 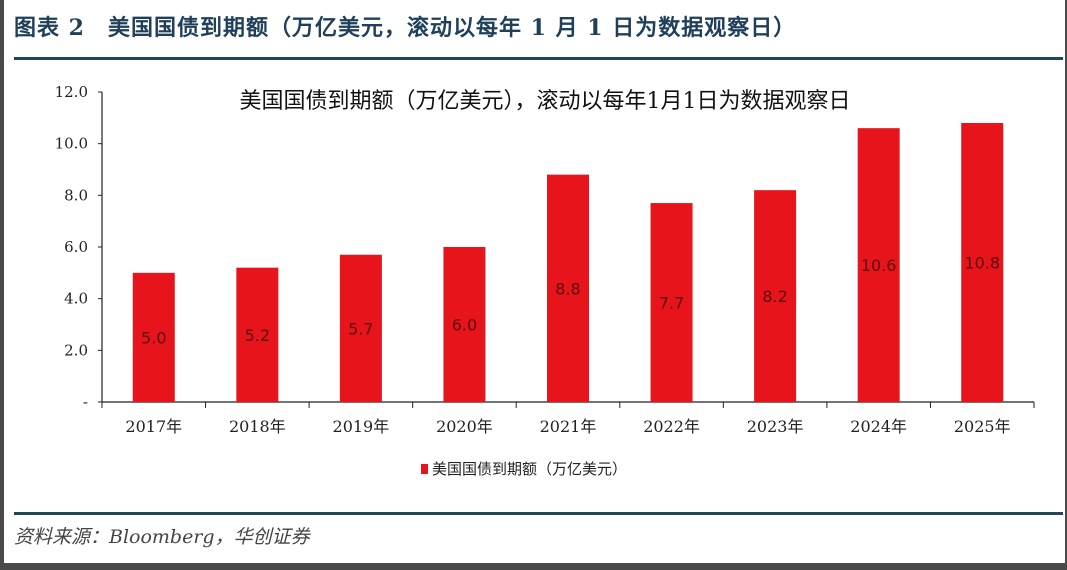 I want to click on bar-2017年, so click(x=153, y=337).